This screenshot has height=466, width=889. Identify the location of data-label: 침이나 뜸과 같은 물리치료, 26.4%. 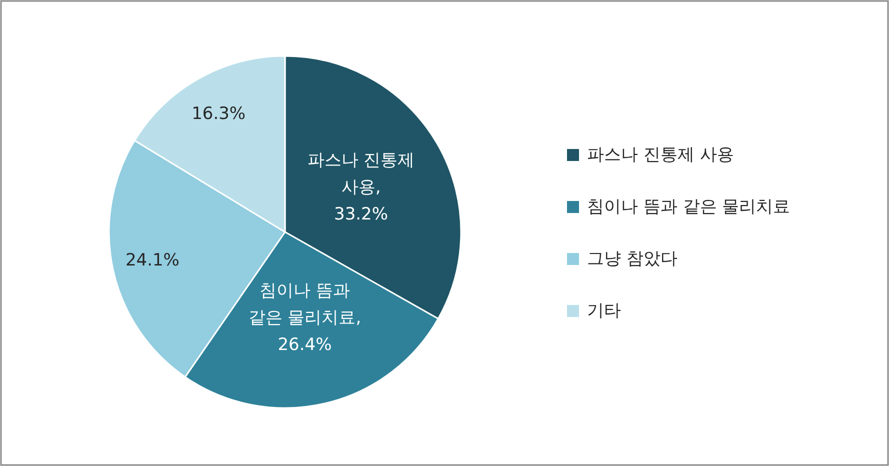
(305, 317).